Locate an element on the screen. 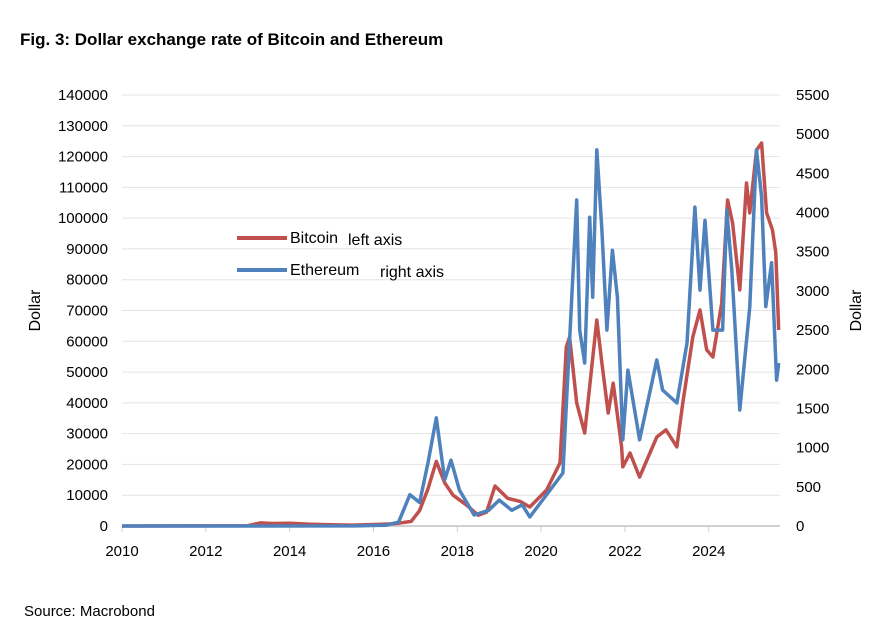 The height and width of the screenshot is (620, 893). legend-label: Ethereum is located at coordinates (324, 270).